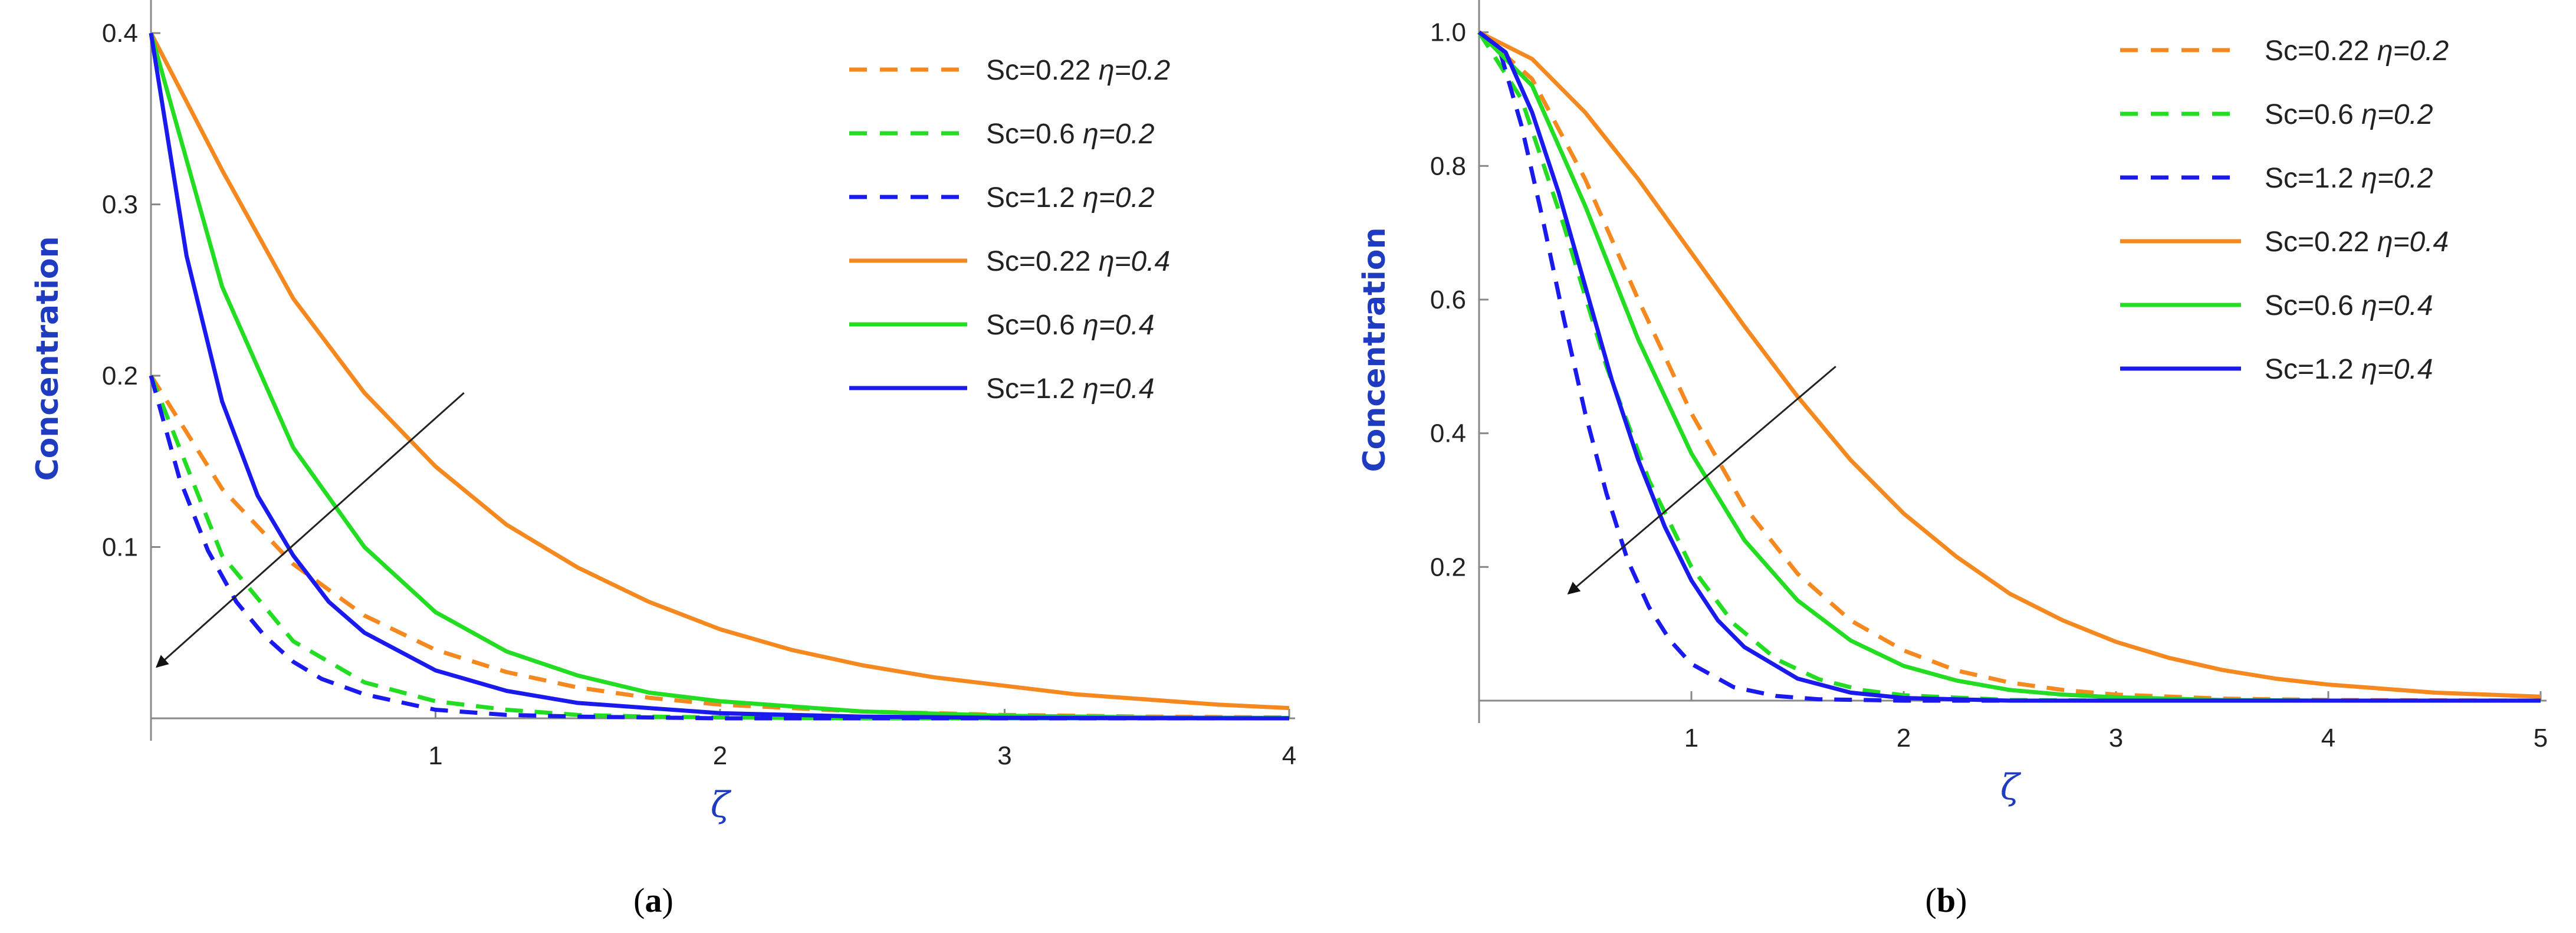  Describe the element at coordinates (120, 204) in the screenshot. I see `panel-a-y-tick-label: 0.3` at that location.